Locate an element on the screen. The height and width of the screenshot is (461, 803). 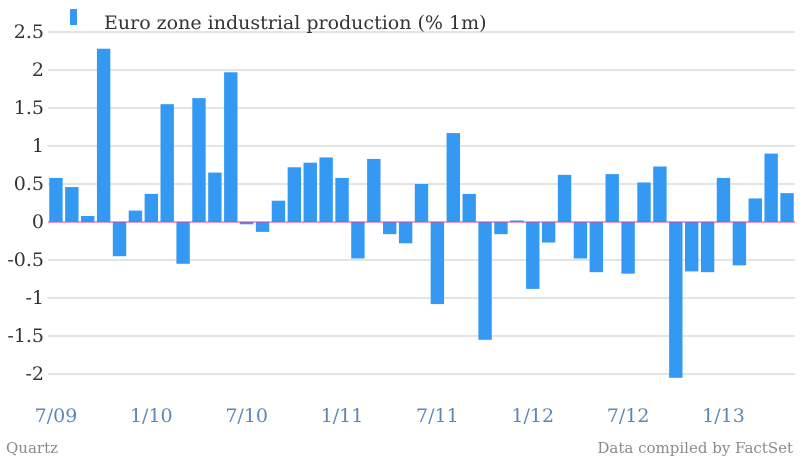
x-tick-label: 7/11 is located at coordinates (437, 416).